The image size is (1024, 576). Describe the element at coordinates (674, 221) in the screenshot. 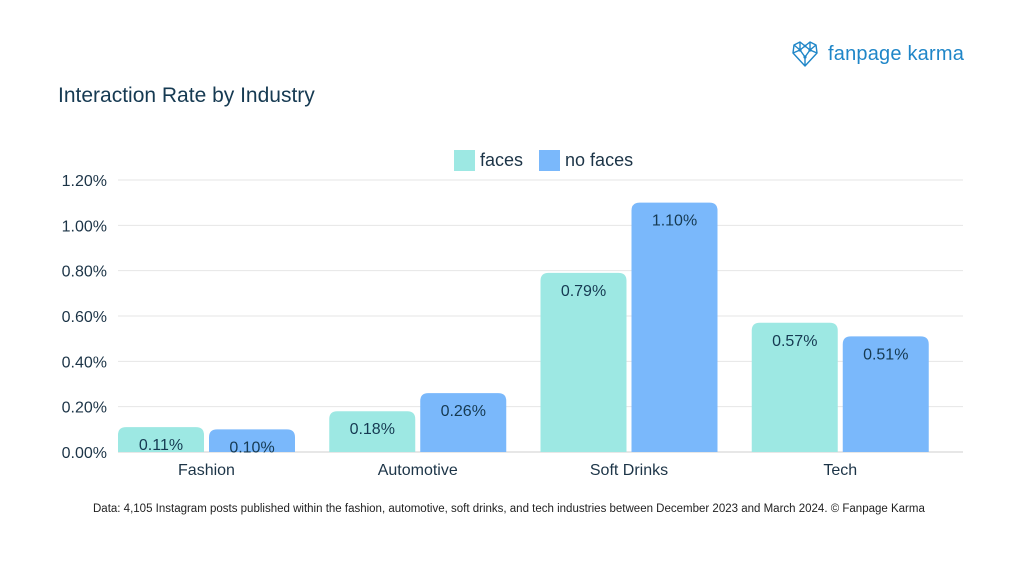

I see `data-label: 1.10%` at that location.